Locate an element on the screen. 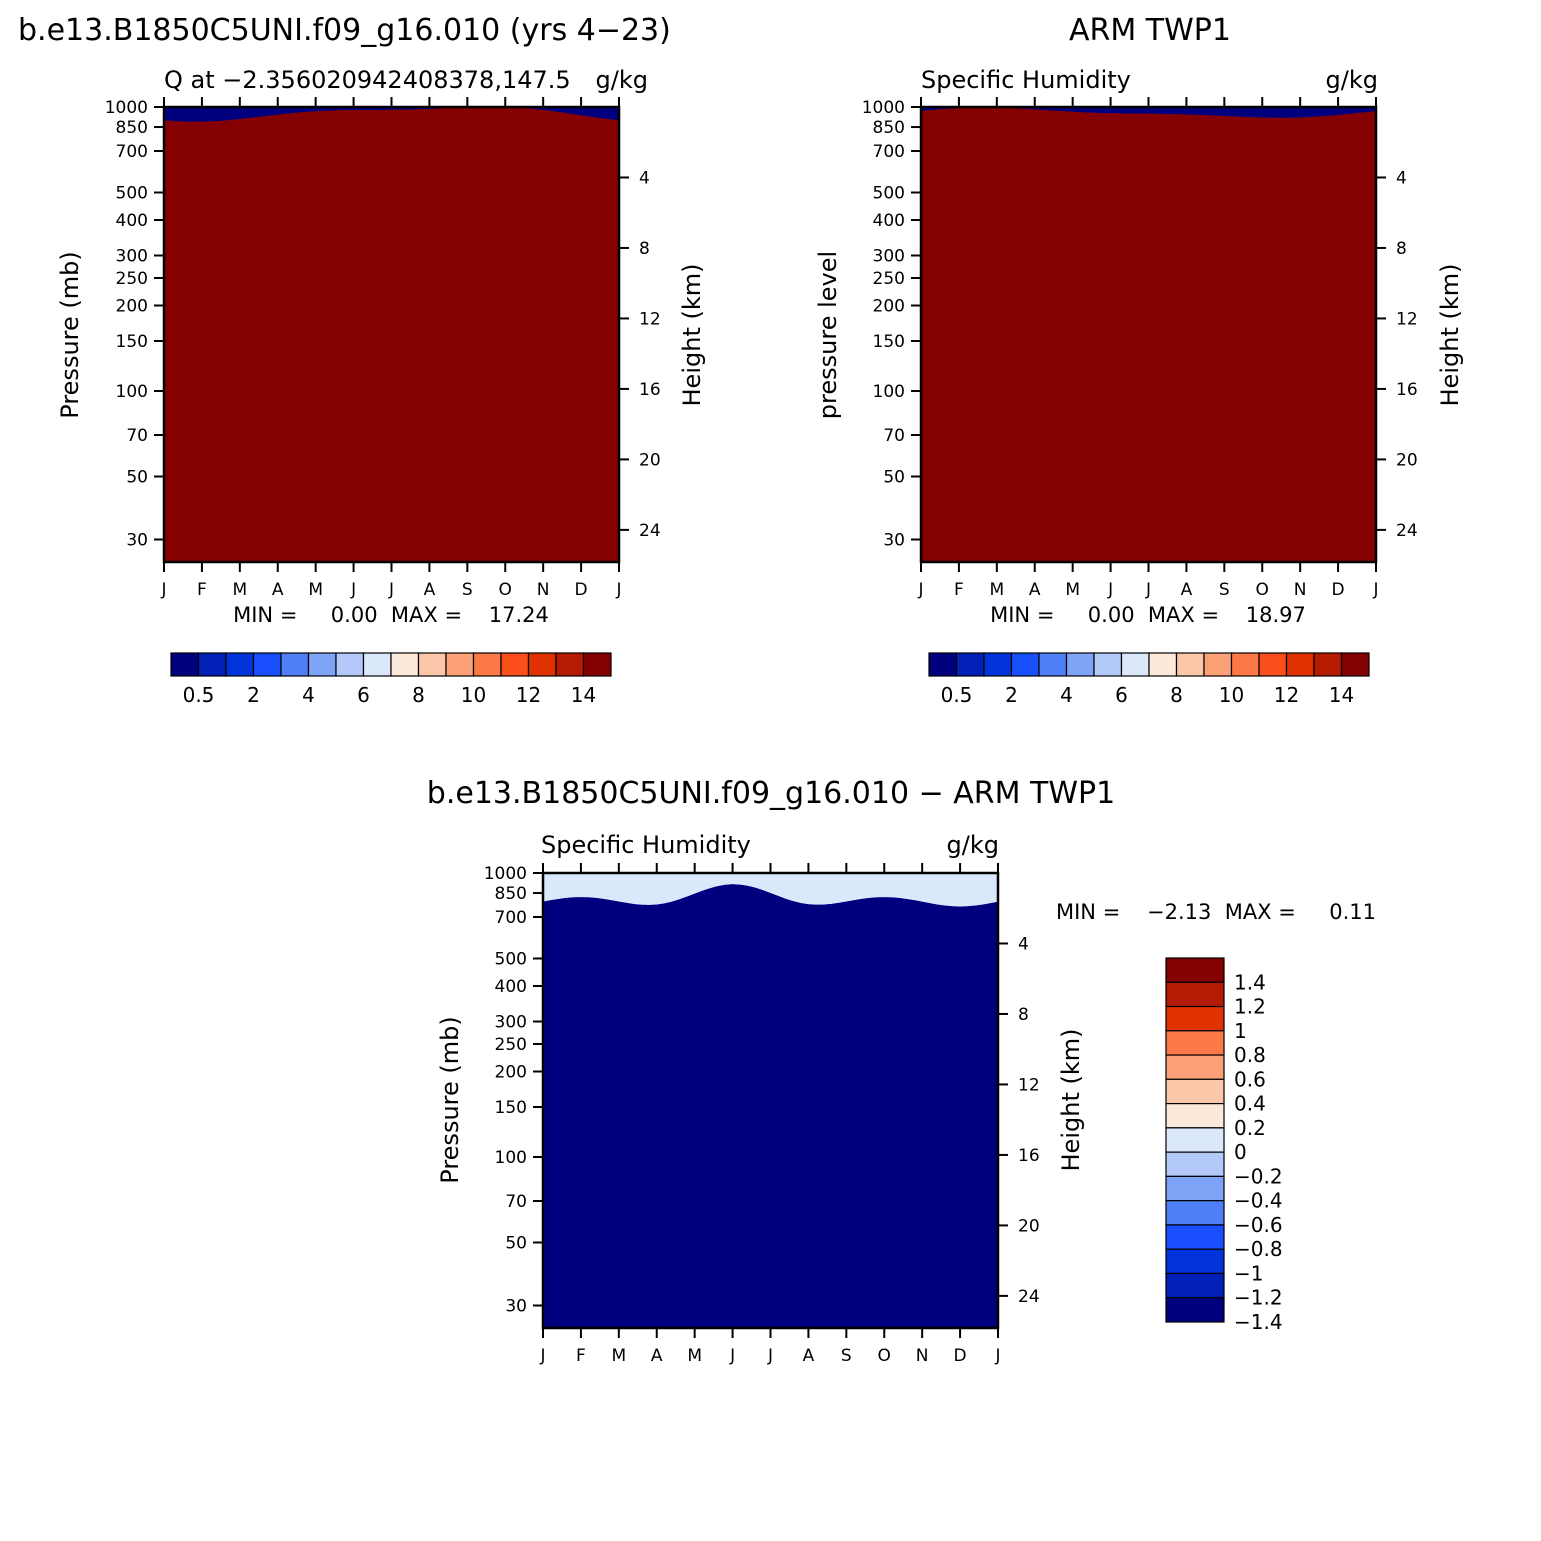  panel-obs-colorbar-label: 0.5 is located at coordinates (957, 695).